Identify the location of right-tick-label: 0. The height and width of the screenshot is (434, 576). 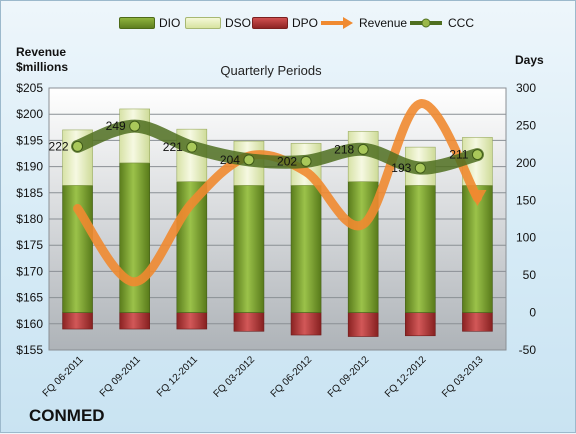
(532, 313).